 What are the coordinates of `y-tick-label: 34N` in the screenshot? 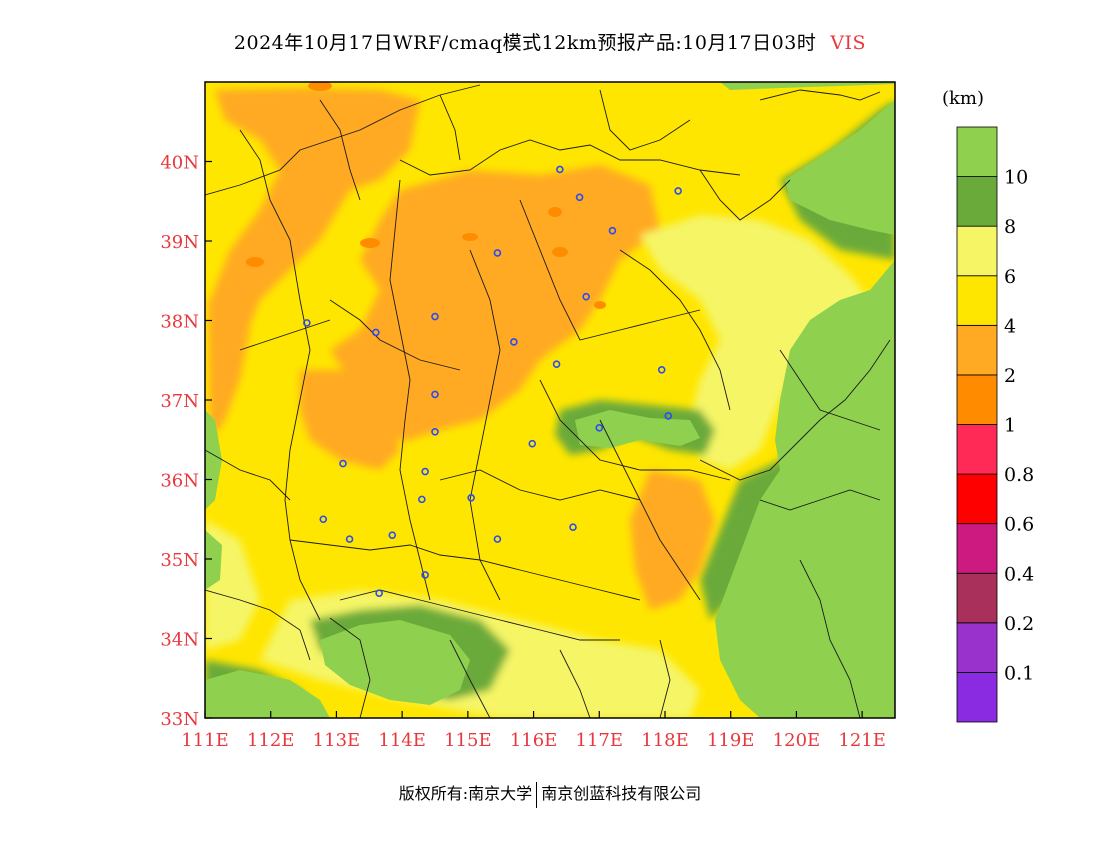 It's located at (179, 640).